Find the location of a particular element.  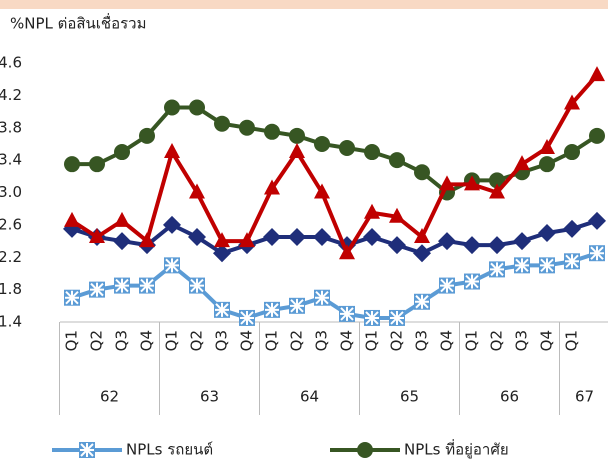

year-label: 63 is located at coordinates (209, 397).